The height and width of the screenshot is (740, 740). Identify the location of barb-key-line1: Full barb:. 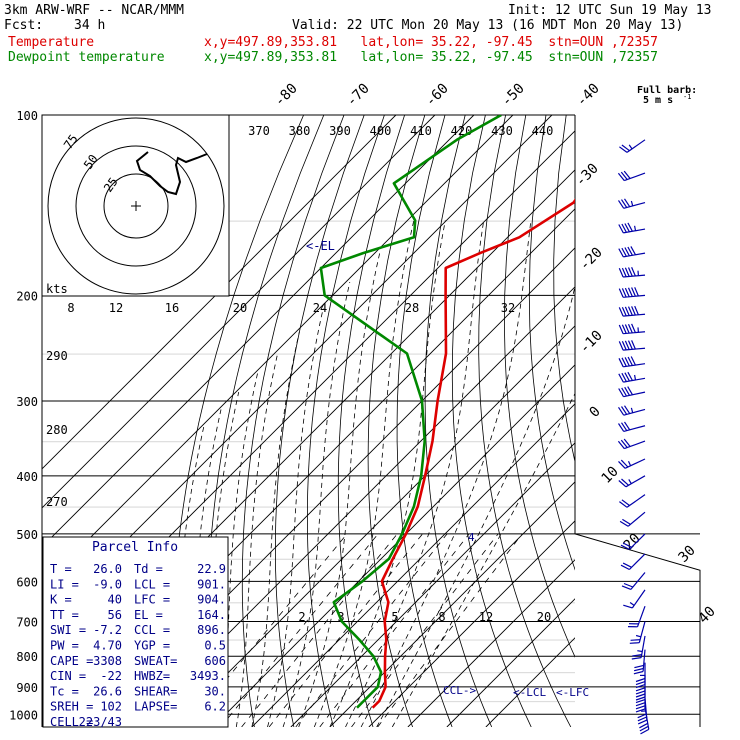
(667, 90).